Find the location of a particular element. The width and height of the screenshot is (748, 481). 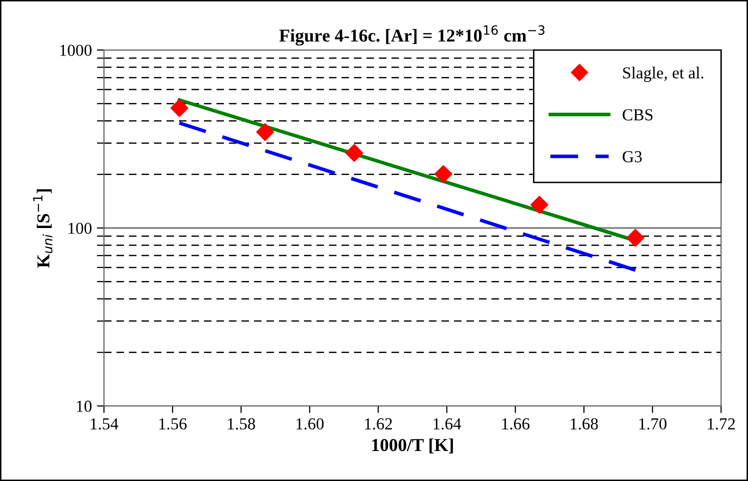

x-tick-label: 1.58 is located at coordinates (242, 424).